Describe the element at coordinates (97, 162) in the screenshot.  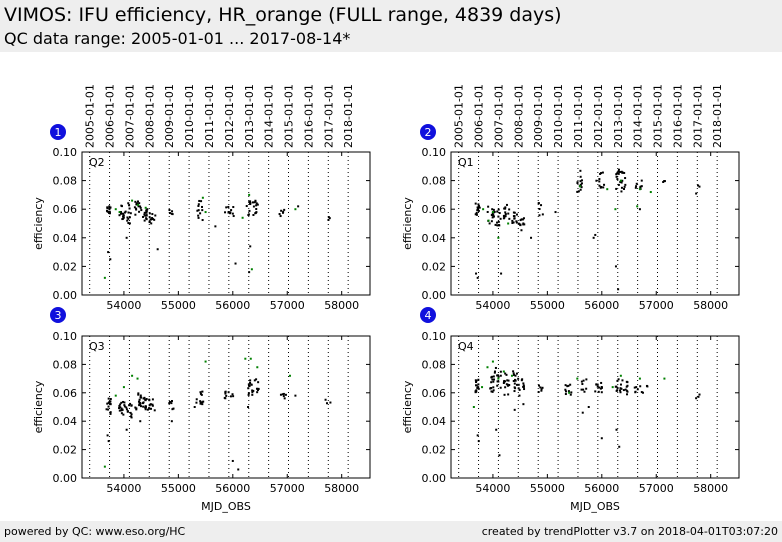
I see `quadrant-label: Q2` at that location.